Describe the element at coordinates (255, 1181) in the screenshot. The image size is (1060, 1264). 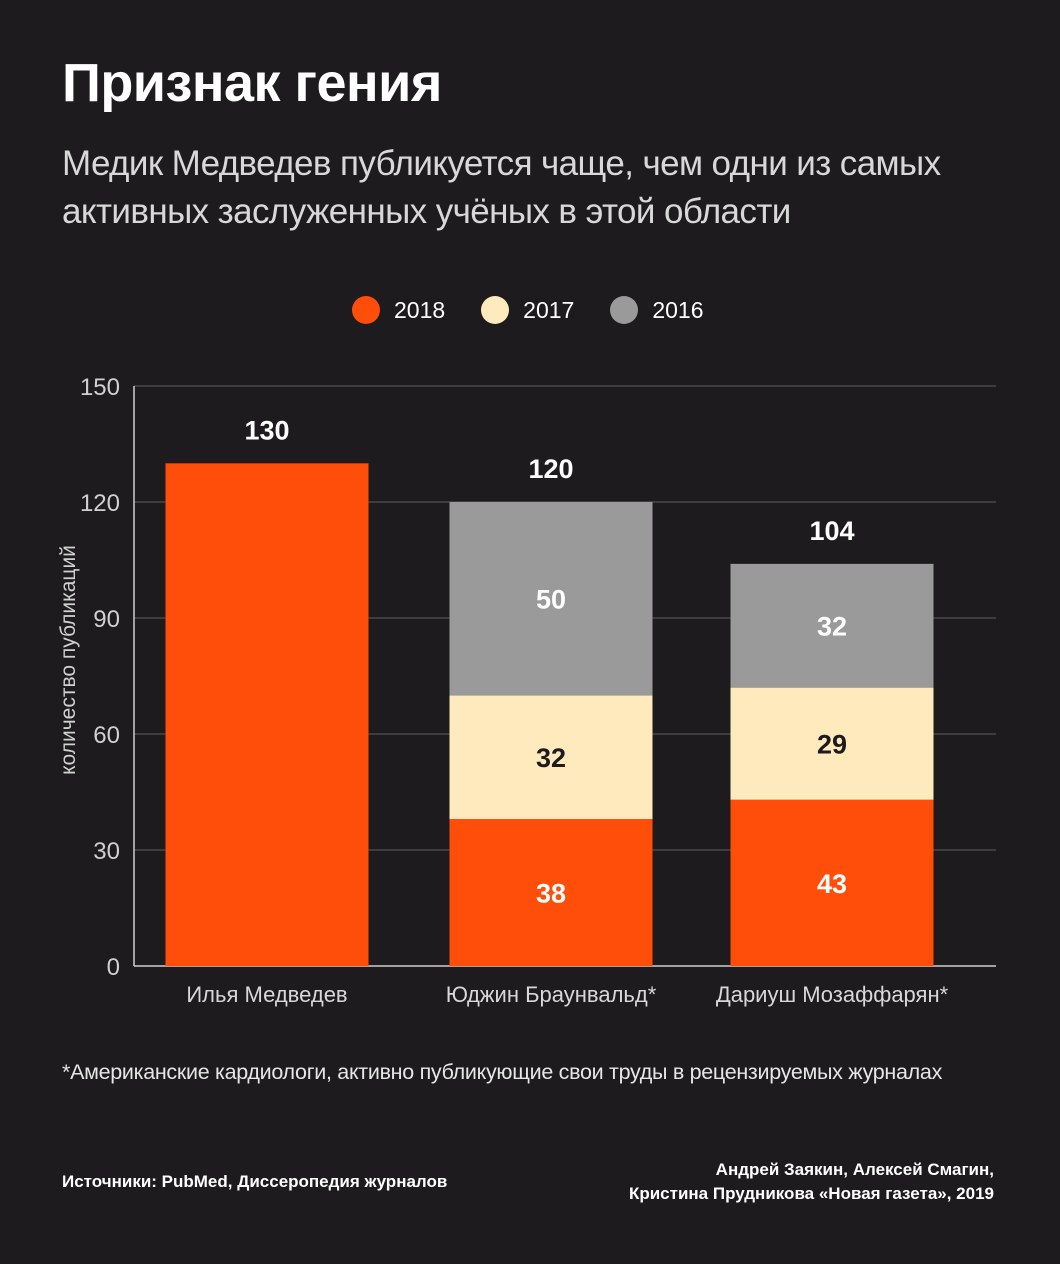
I see `sources-note: Источники: PubMed, Диссеропедия журналов` at that location.